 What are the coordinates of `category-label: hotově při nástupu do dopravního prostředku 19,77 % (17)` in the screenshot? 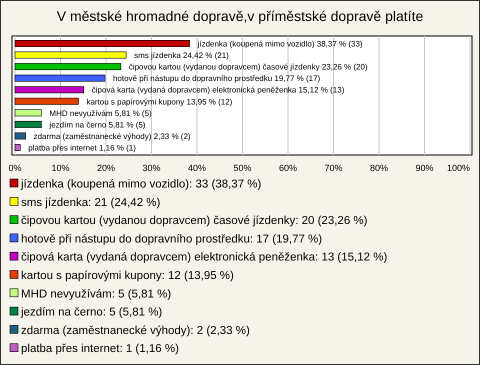 It's located at (216, 79).